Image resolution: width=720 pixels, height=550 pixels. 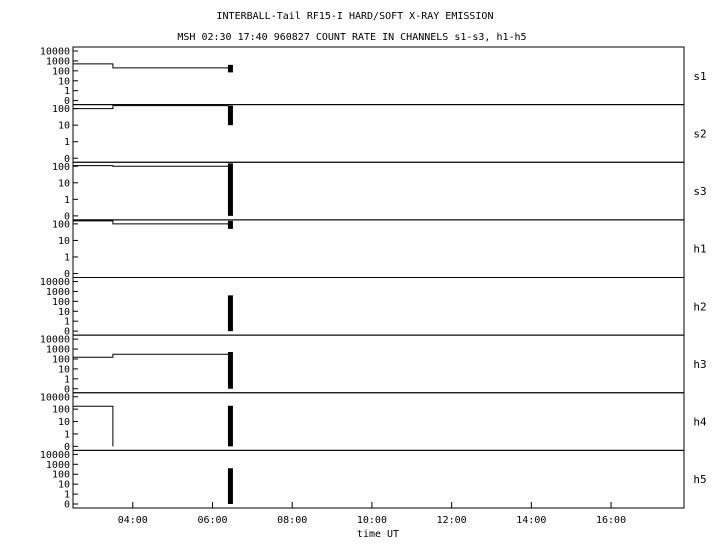 What do you see at coordinates (93, 426) in the screenshot?
I see `series-line-h4` at bounding box center [93, 426].